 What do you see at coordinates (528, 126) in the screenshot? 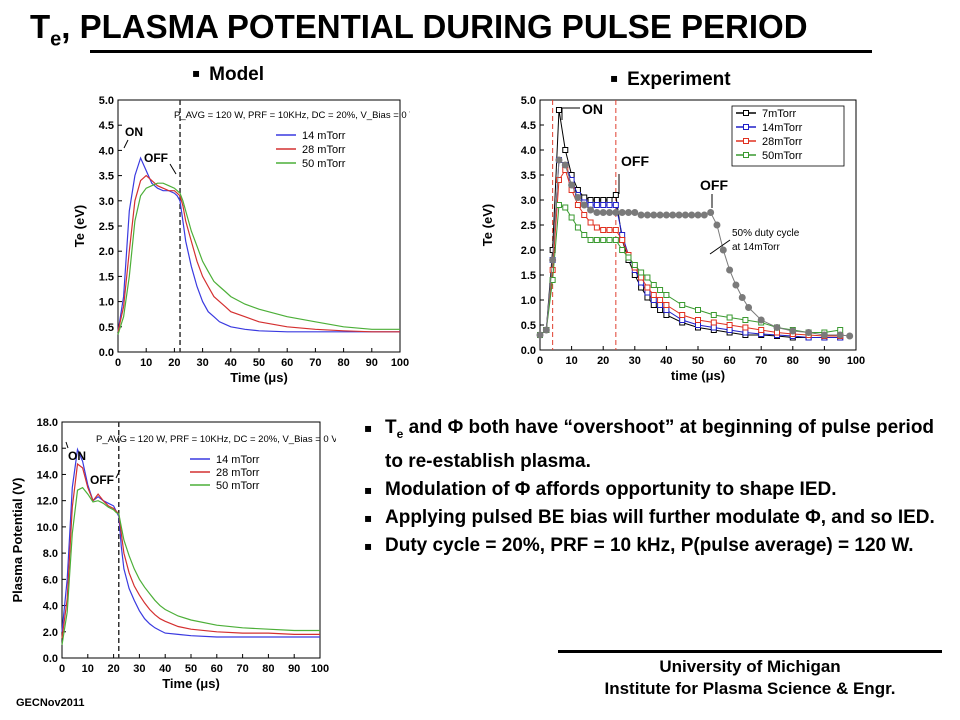
I see `y-tick-label: 4.5` at bounding box center [528, 126].